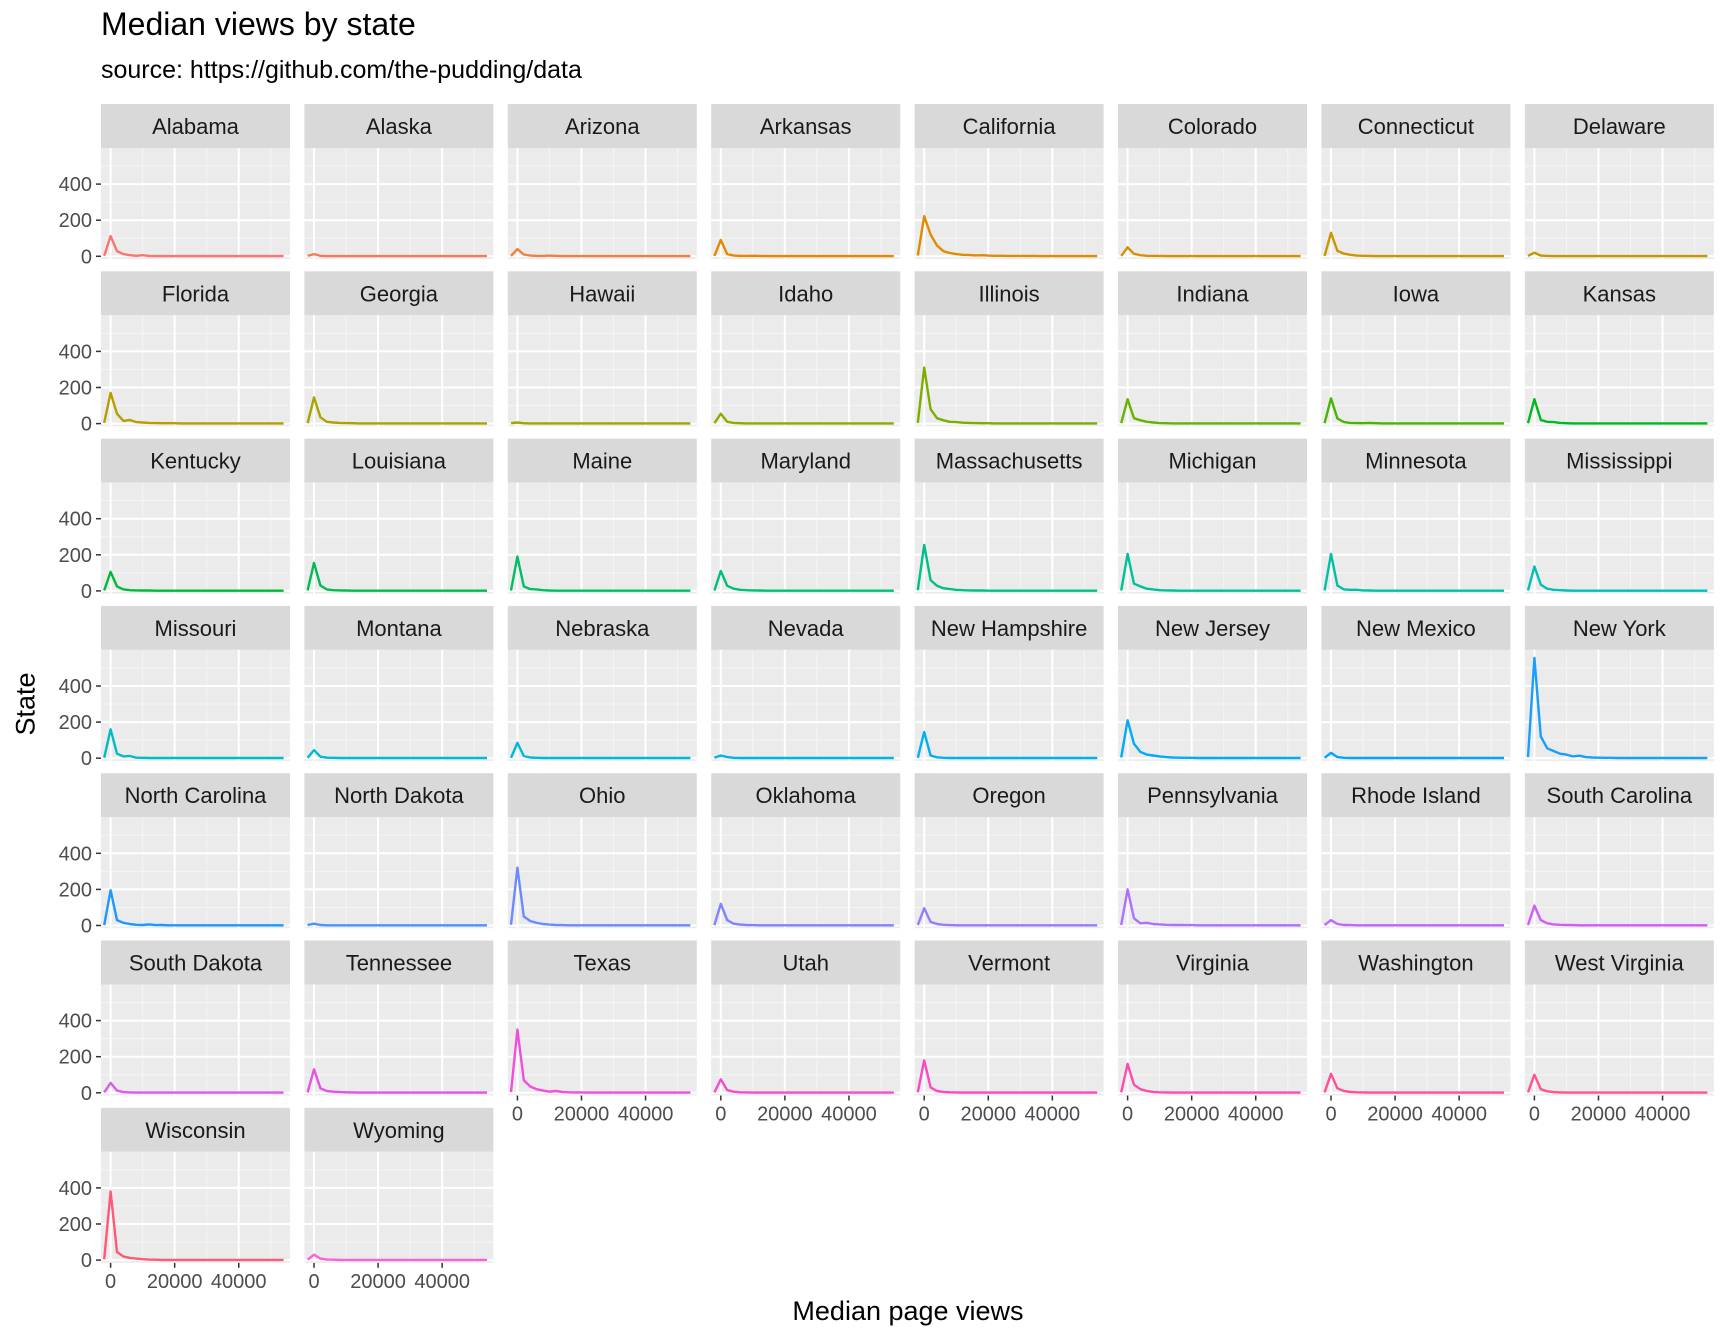 The width and height of the screenshot is (1728, 1344). What do you see at coordinates (1009, 1033) in the screenshot?
I see `facet-vermont: Vermont 0 20000 40000` at bounding box center [1009, 1033].